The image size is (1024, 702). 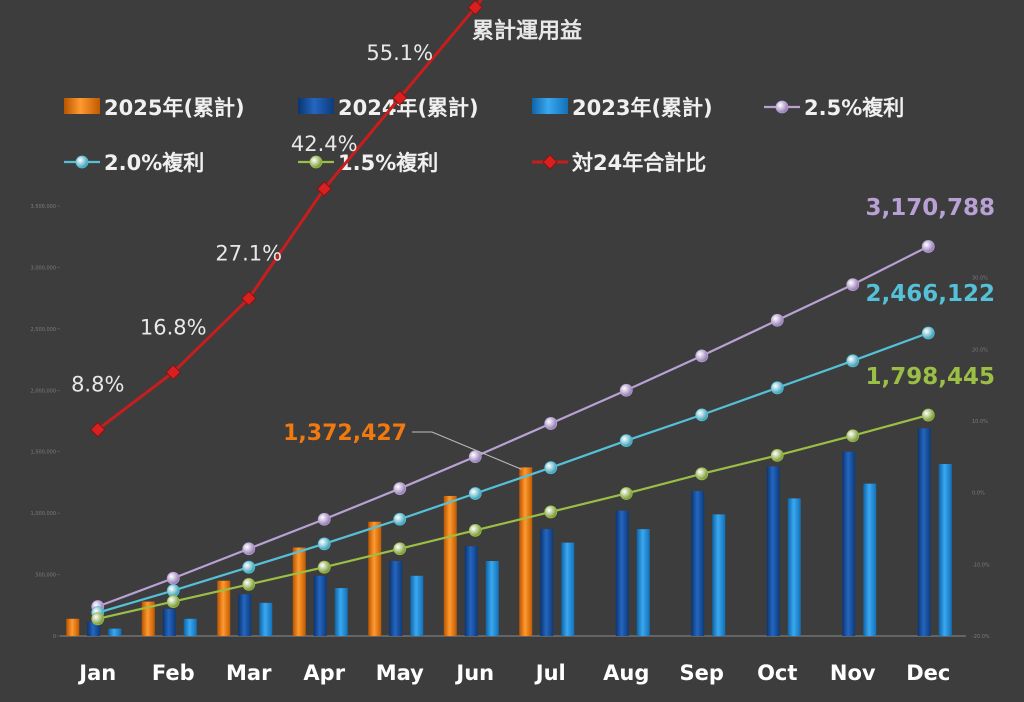 I want to click on point-2-5-jul, so click(x=551, y=423).